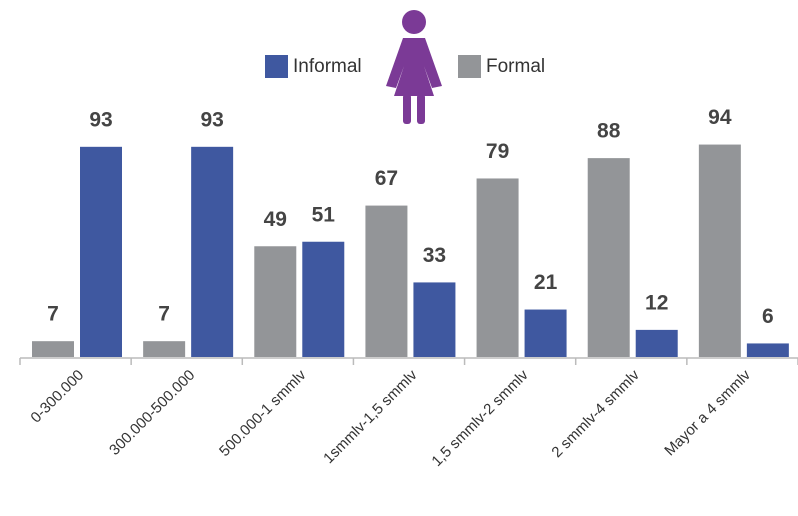 This screenshot has height=516, width=798. I want to click on data-label: 12, so click(656, 302).